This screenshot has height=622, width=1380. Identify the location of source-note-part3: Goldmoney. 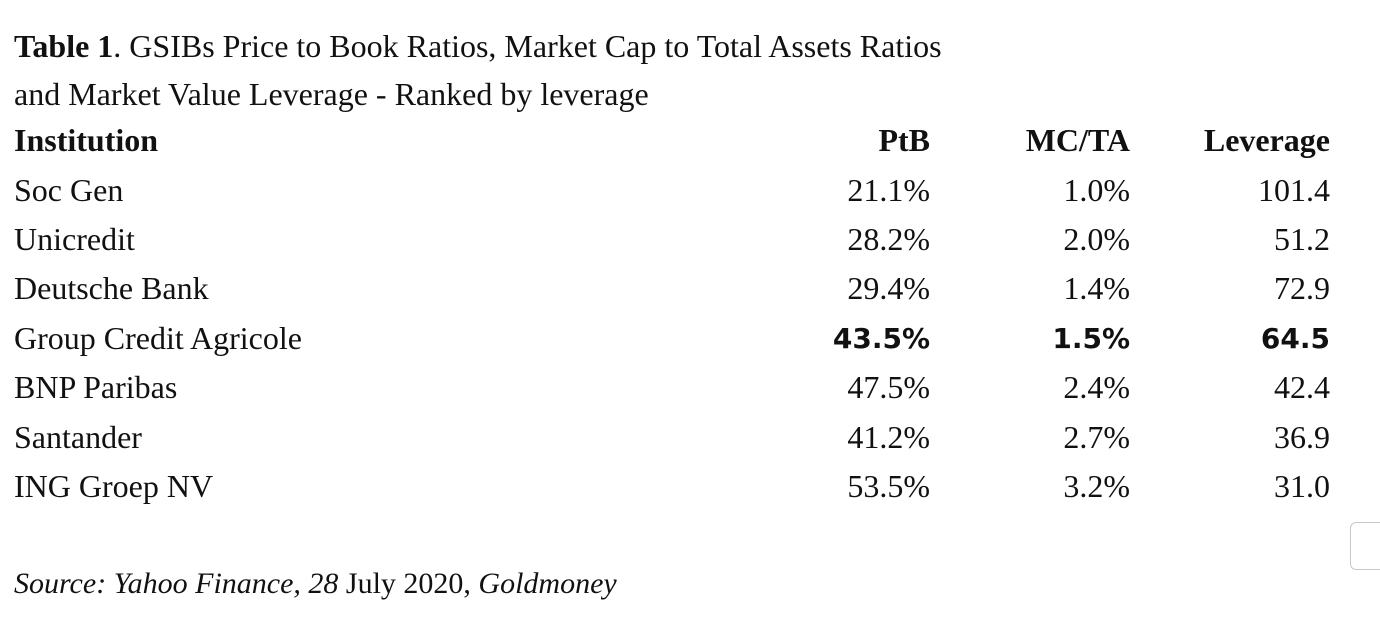
(547, 583).